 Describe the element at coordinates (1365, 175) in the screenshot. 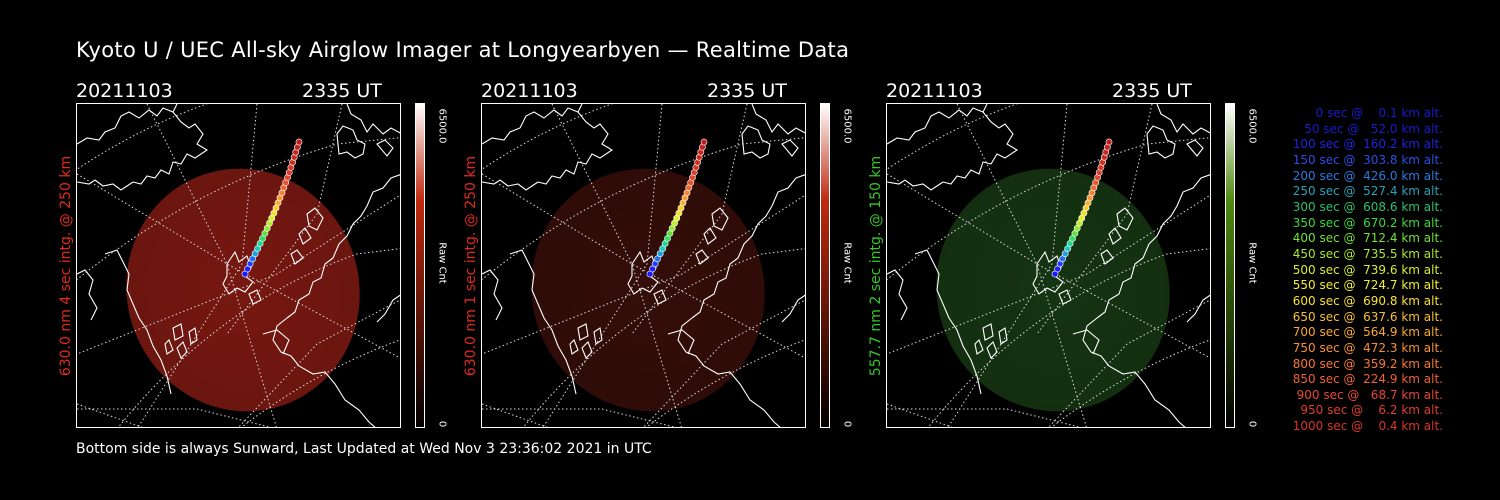

I see `legend-entry: 200 sec @ 426.0 km alt.` at that location.